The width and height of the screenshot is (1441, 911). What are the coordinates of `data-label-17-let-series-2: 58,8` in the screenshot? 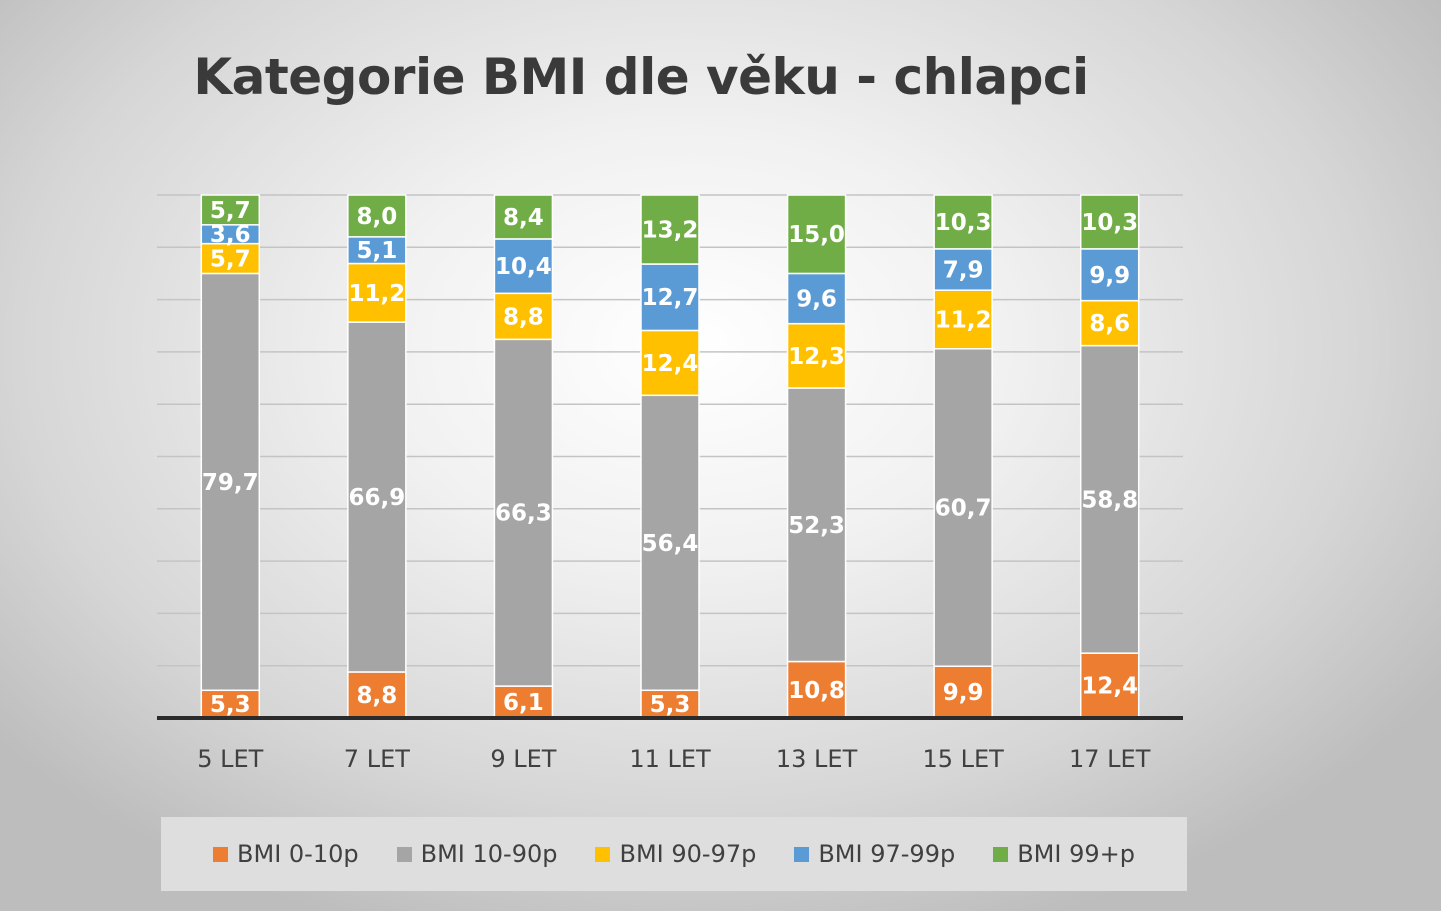 It's located at (1109, 500).